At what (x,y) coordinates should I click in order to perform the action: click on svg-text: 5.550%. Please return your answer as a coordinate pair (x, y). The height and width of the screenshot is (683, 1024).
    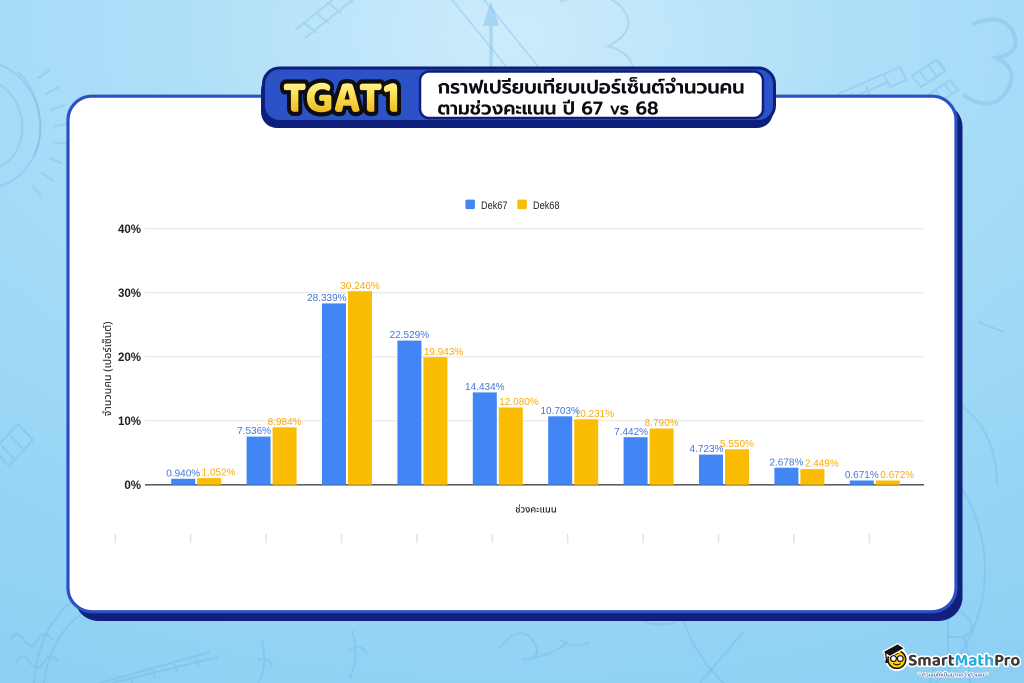
    Looking at the image, I should click on (737, 444).